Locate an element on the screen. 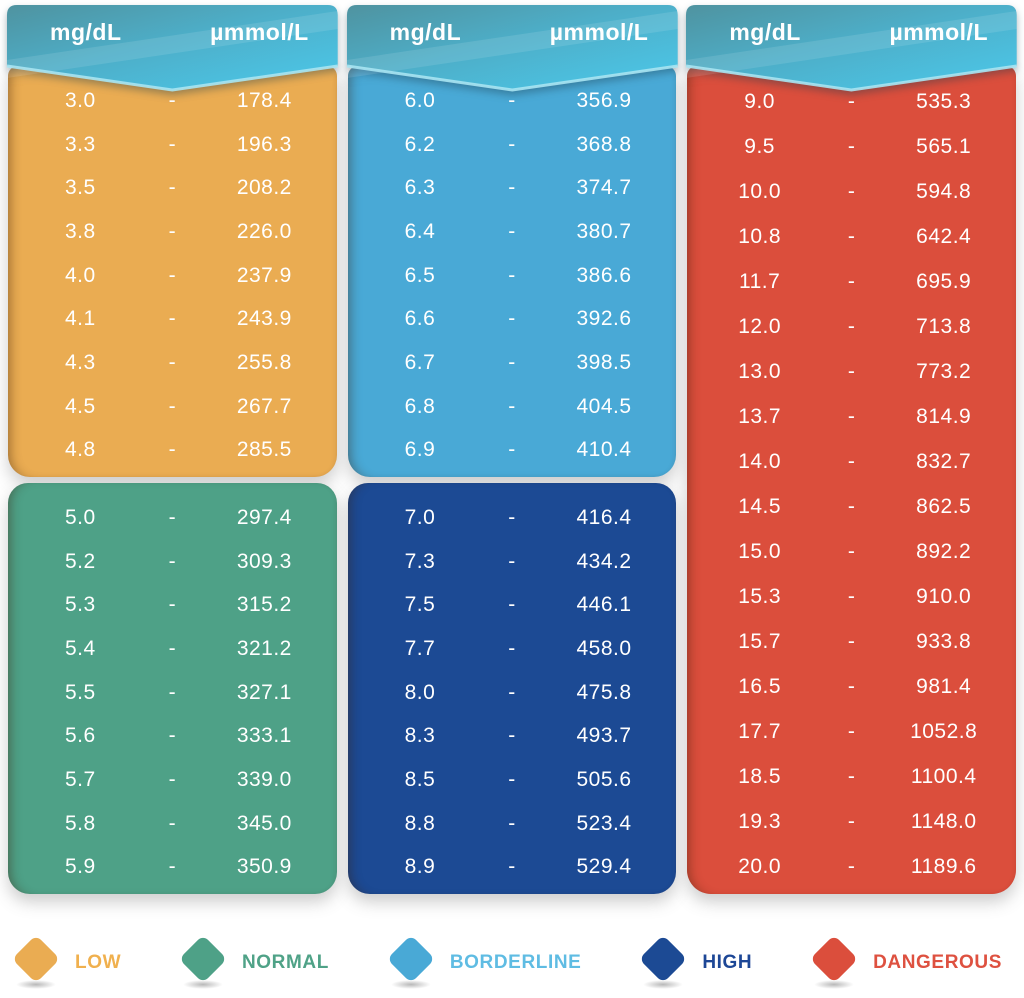 Image resolution: width=1024 pixels, height=998 pixels. table-row: 10.8 - 642.4 is located at coordinates (851, 236).